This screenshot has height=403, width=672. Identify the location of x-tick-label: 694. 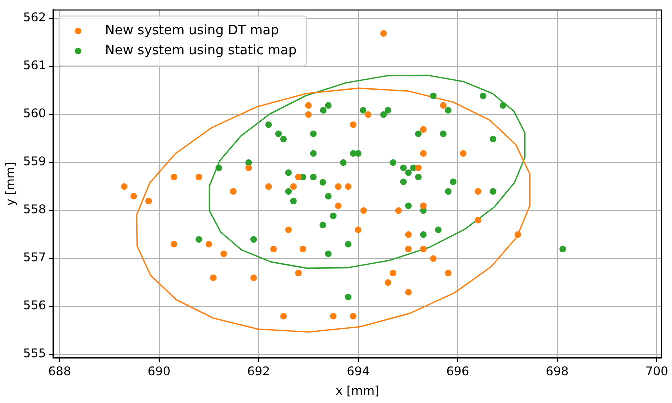
(358, 371).